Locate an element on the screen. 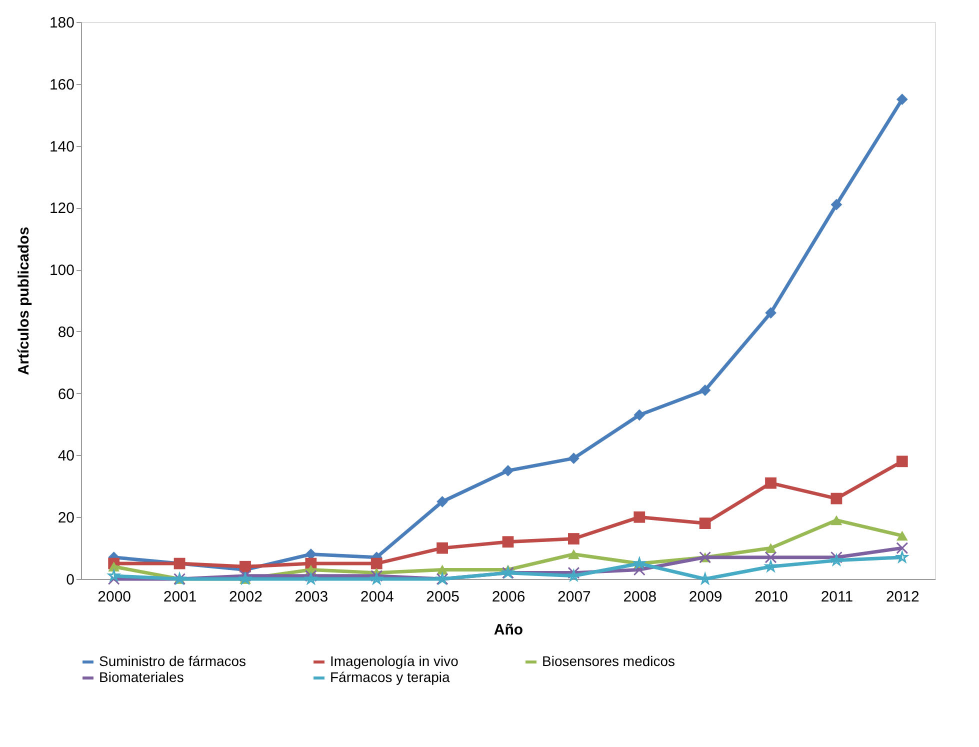  x-tick-label: 2012 is located at coordinates (903, 597).